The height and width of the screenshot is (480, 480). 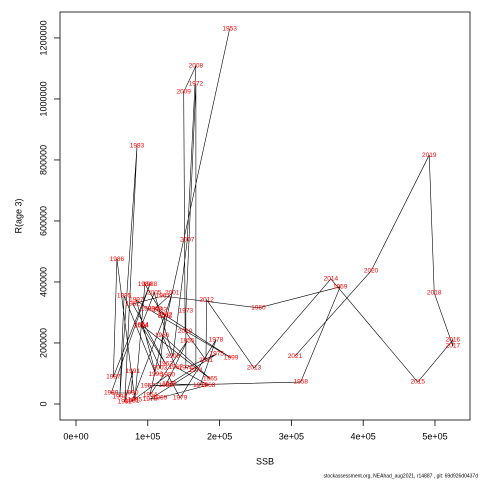 What do you see at coordinates (219, 436) in the screenshot?
I see `x-tick-label: 2e+05` at bounding box center [219, 436].